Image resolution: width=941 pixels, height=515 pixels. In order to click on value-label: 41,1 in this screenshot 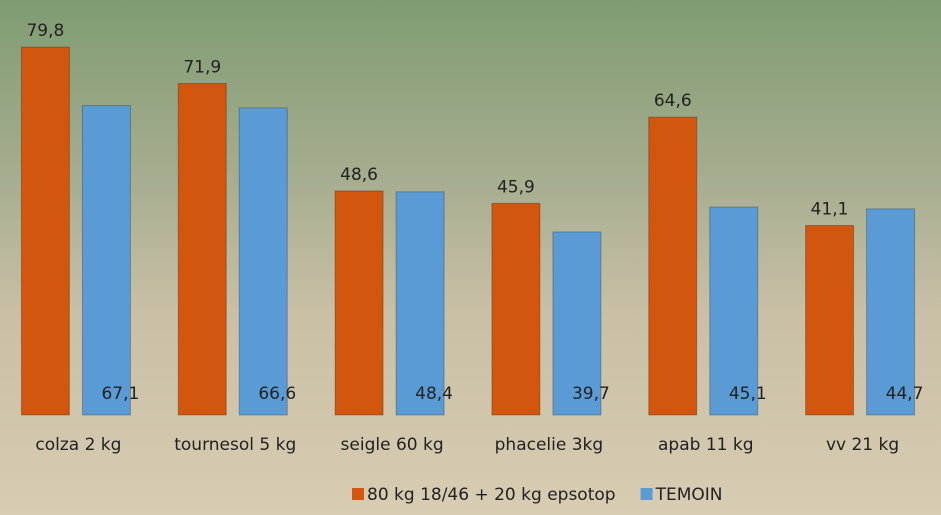, I will do `click(830, 209)`.